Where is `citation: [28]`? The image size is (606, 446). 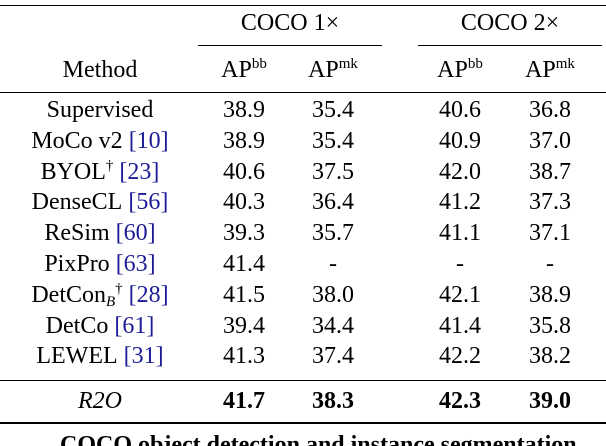
citation: [28] is located at coordinates (148, 294).